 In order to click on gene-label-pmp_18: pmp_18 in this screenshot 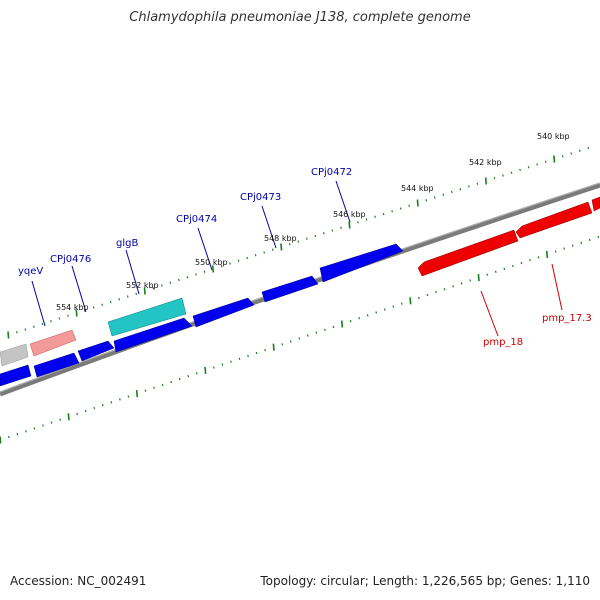, I will do `click(503, 342)`.